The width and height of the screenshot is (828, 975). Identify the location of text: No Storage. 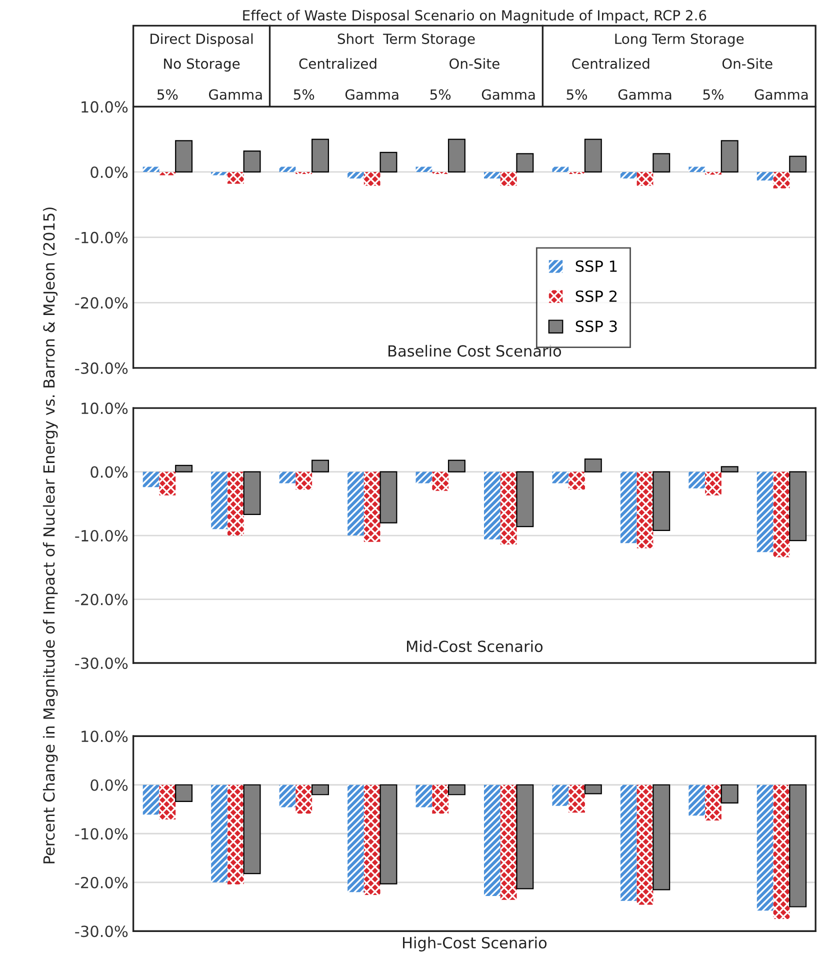
(202, 65).